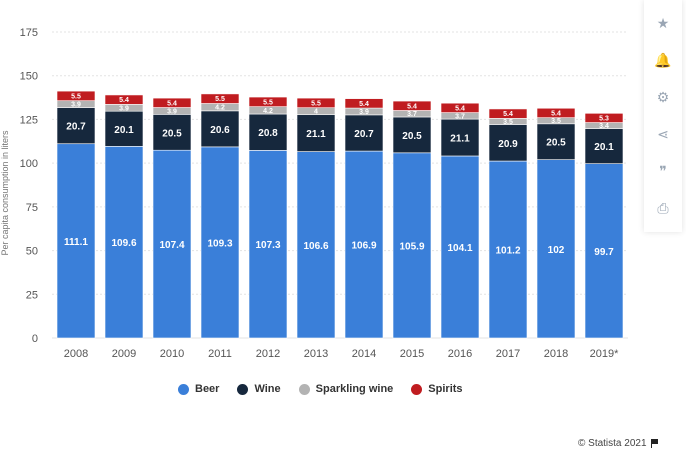 This screenshot has height=457, width=686. I want to click on statista-credit: © Statista 2021, so click(618, 443).